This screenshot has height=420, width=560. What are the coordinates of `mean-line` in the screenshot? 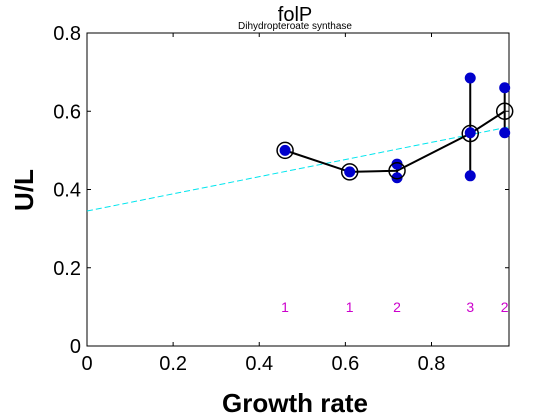 It's located at (395, 141).